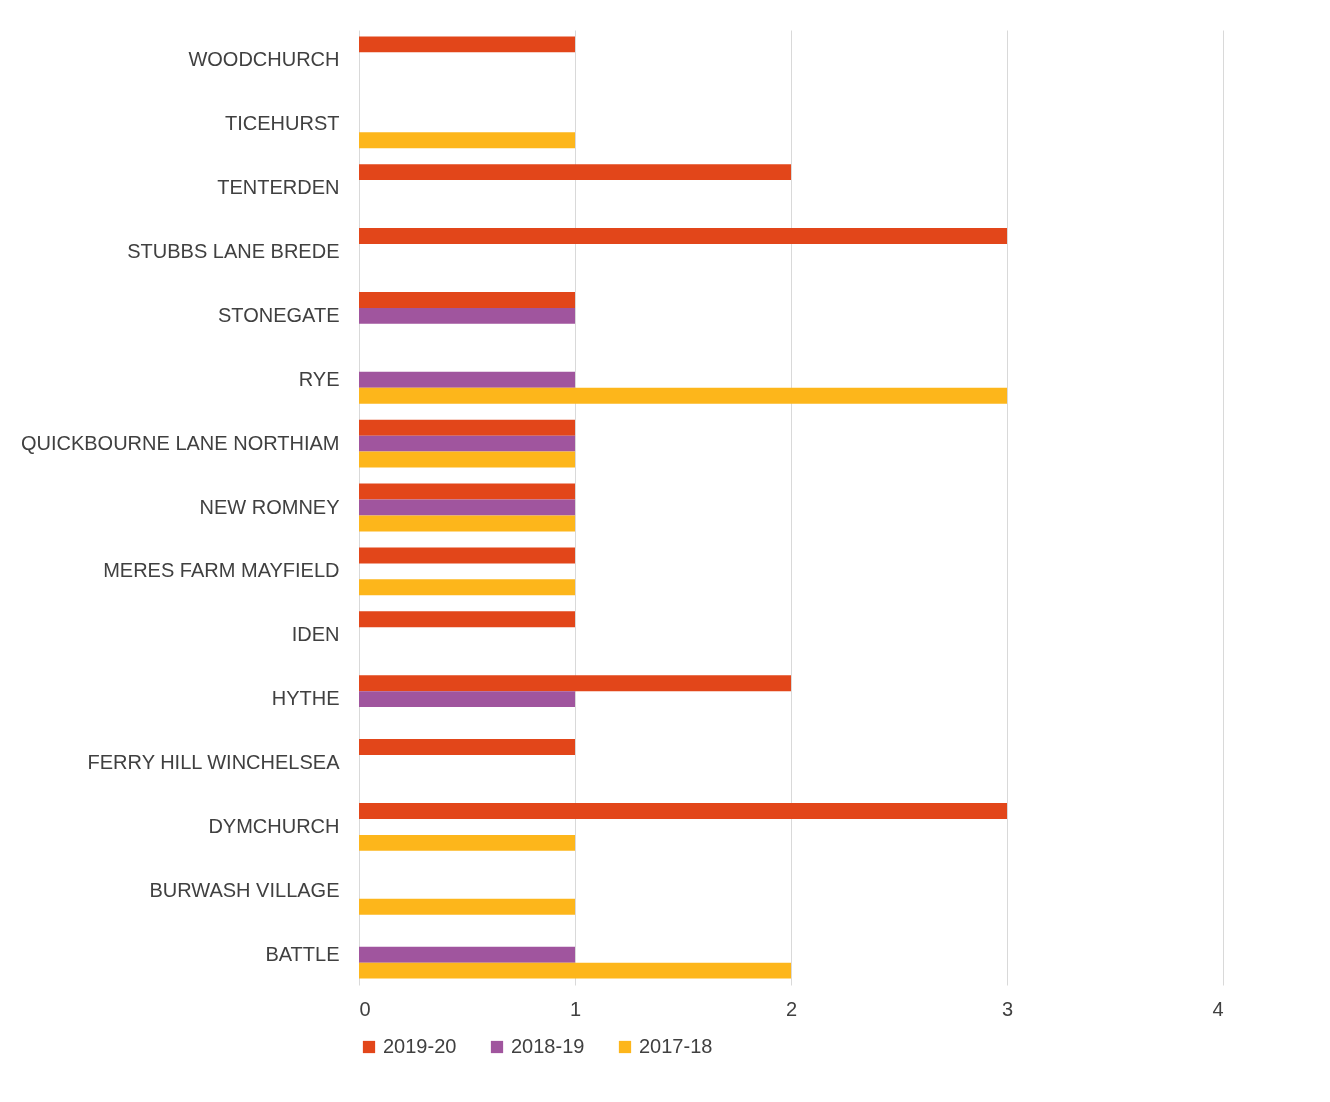  I want to click on y-tick-label: TICEHURST, so click(282, 123).